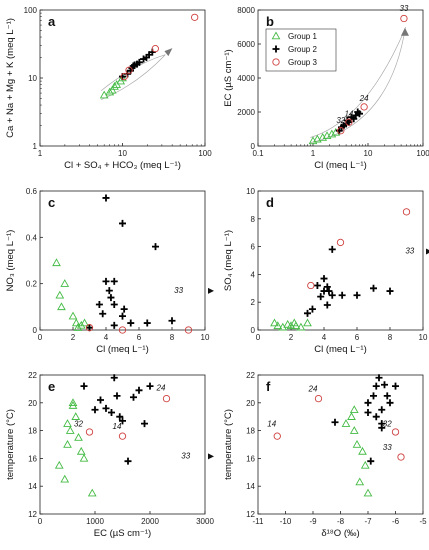  What do you see at coordinates (340, 533) in the screenshot?
I see `x-axis-label-f: δ¹⁸O (‰)` at bounding box center [340, 533].